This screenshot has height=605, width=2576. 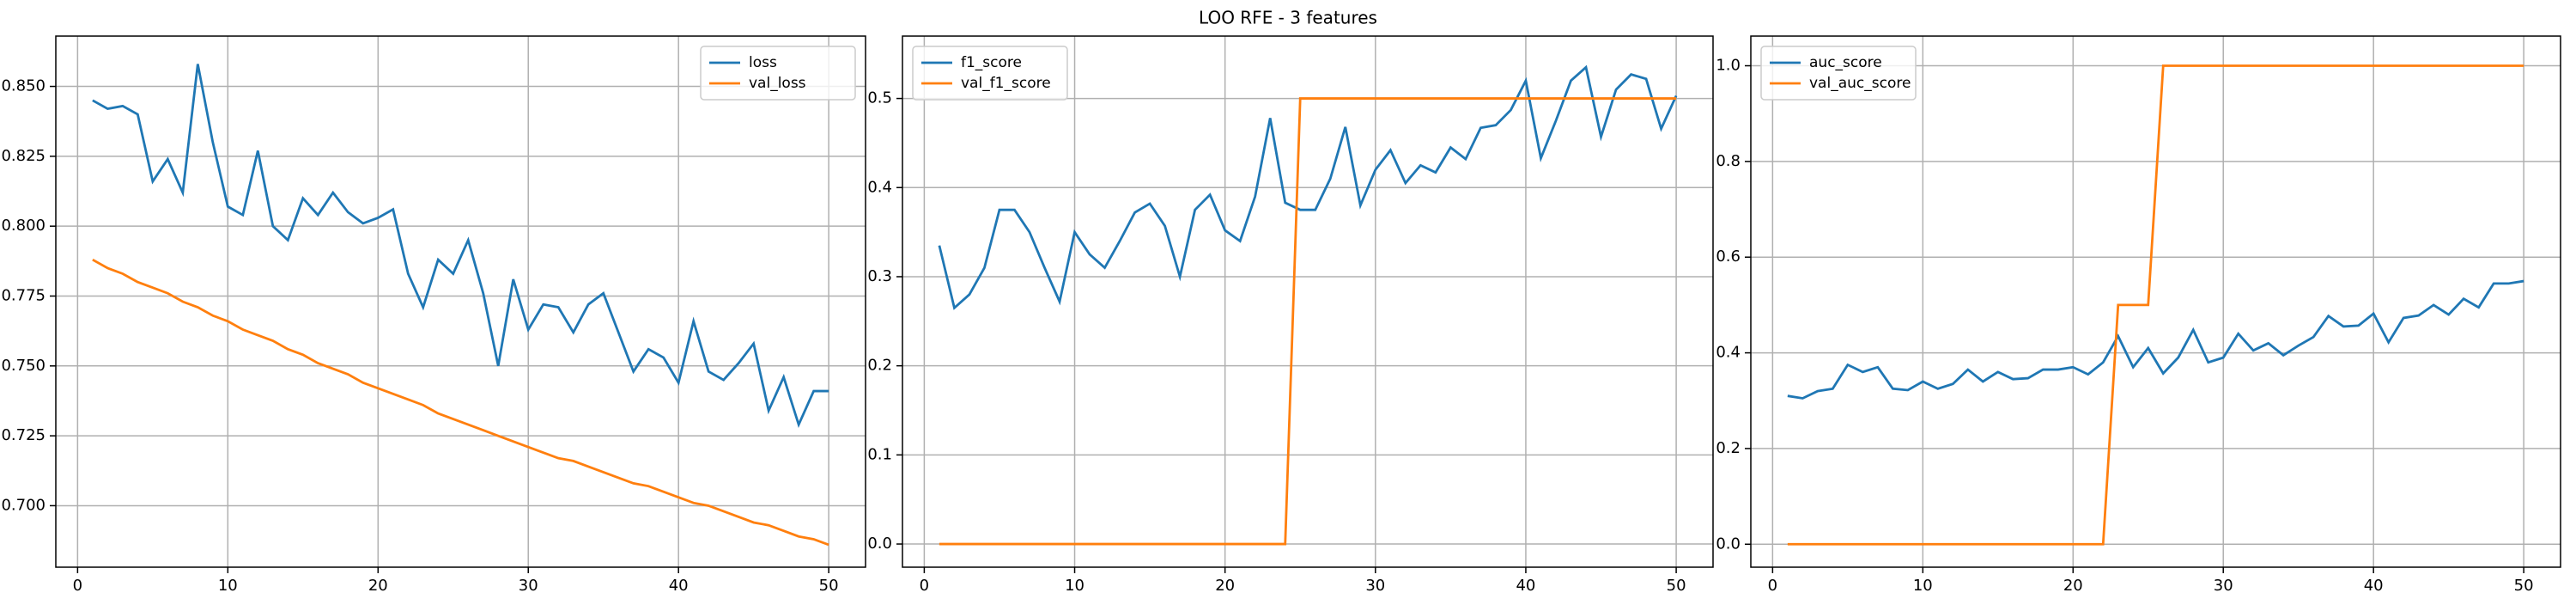 What do you see at coordinates (1006, 83) in the screenshot?
I see `legend-label: val_f1_score` at bounding box center [1006, 83].